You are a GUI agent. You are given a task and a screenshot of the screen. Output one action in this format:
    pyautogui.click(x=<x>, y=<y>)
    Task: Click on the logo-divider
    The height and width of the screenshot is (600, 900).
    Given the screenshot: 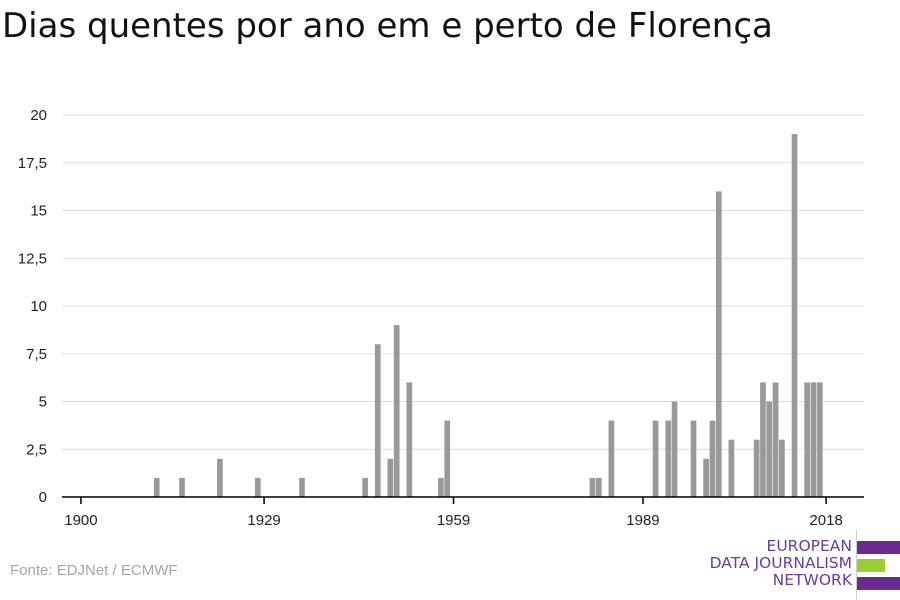 What is the action you would take?
    pyautogui.click(x=856, y=565)
    